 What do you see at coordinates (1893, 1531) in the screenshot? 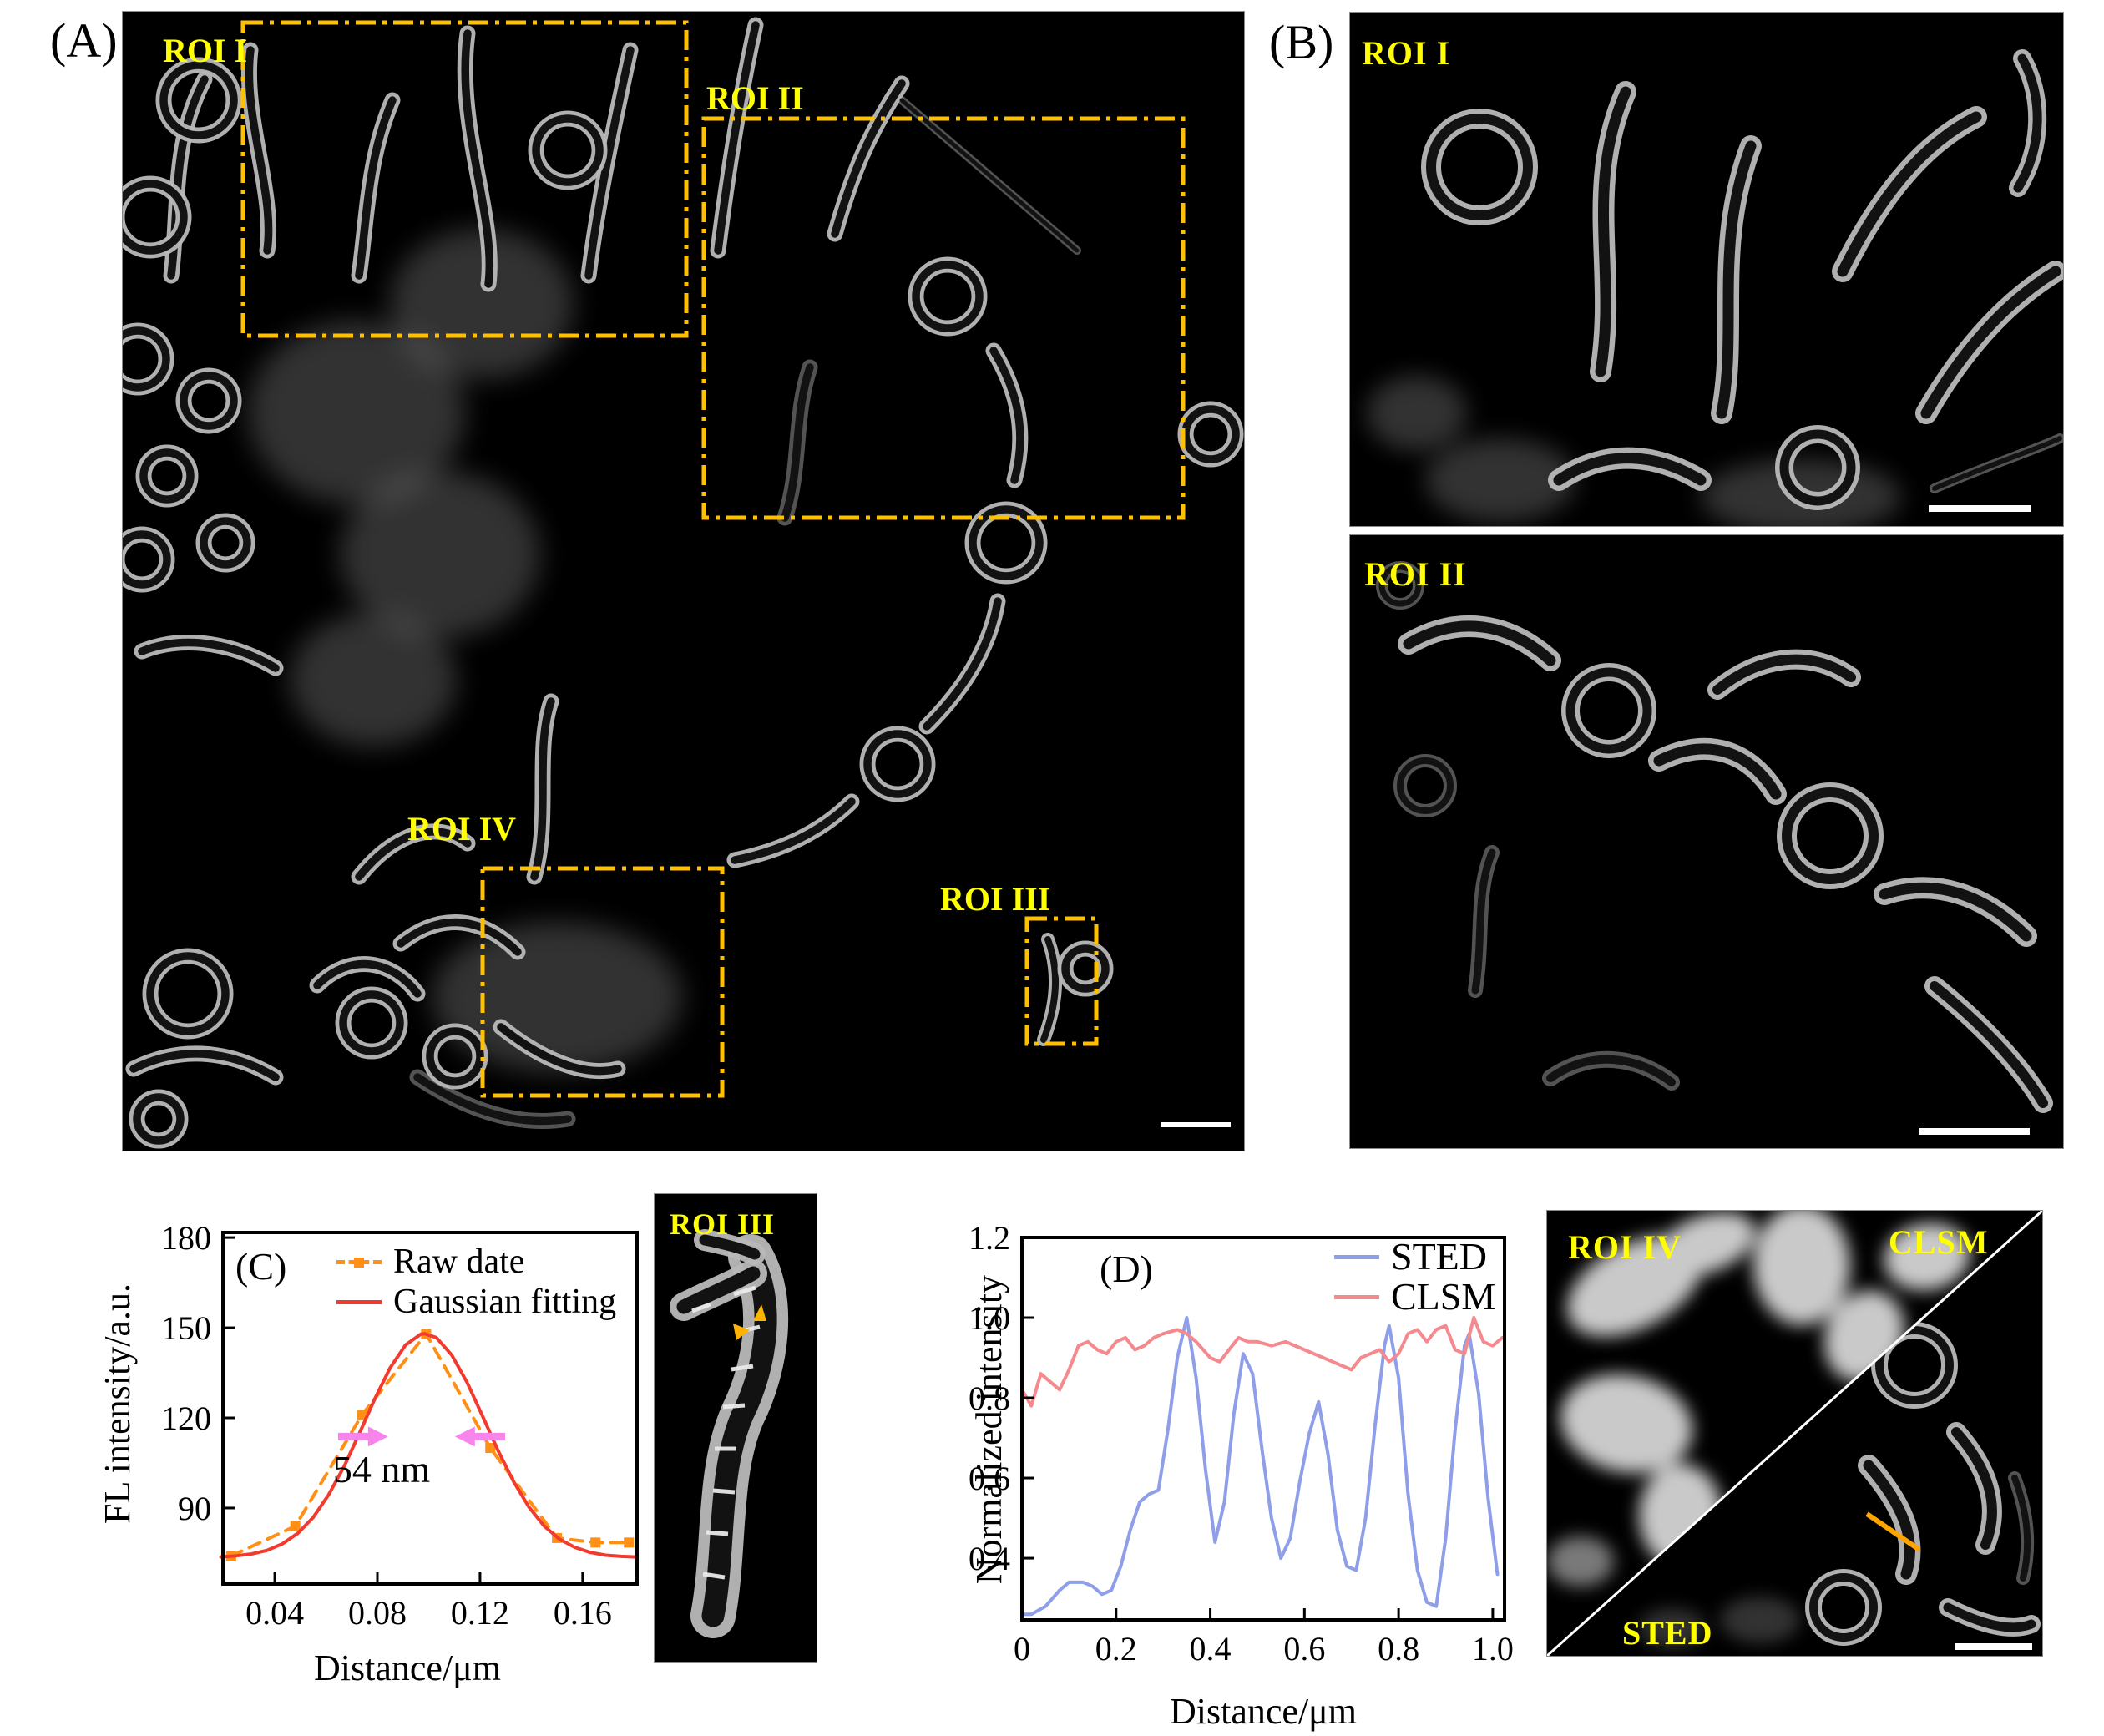
I see `line-profile-marker` at bounding box center [1893, 1531].